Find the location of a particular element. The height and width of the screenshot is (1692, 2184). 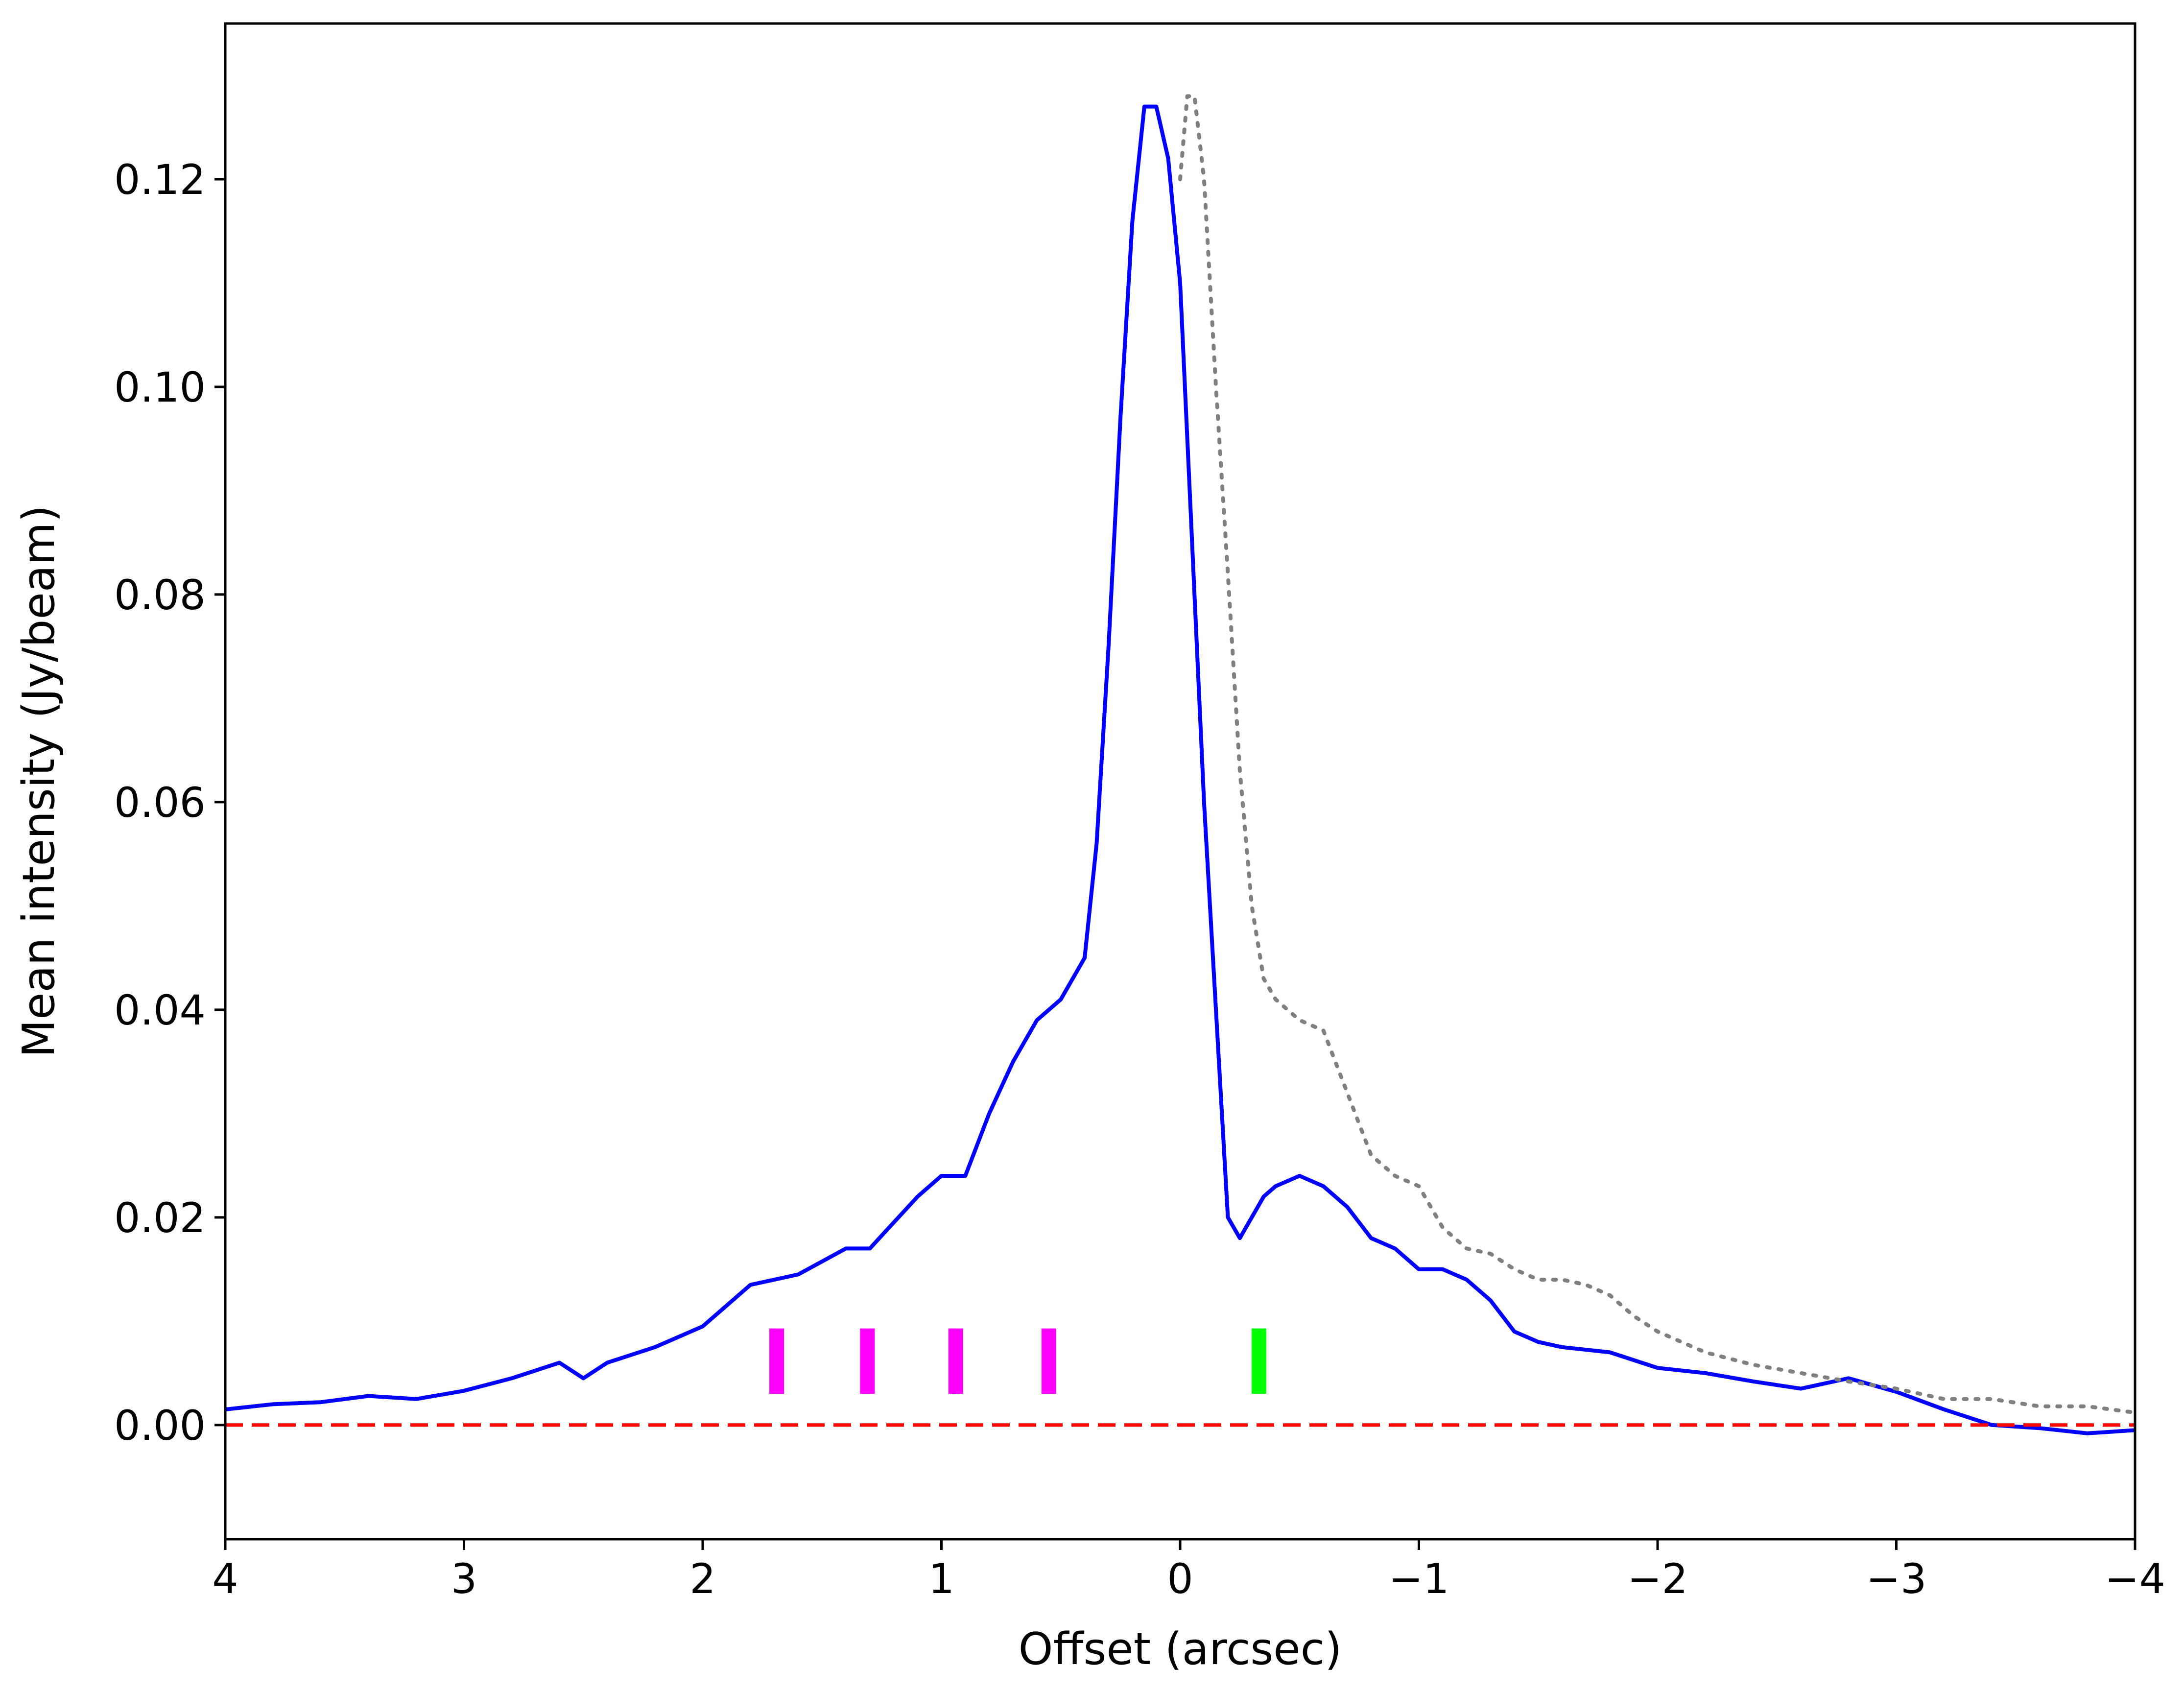

x-tick-label: −1 is located at coordinates (1419, 1579).